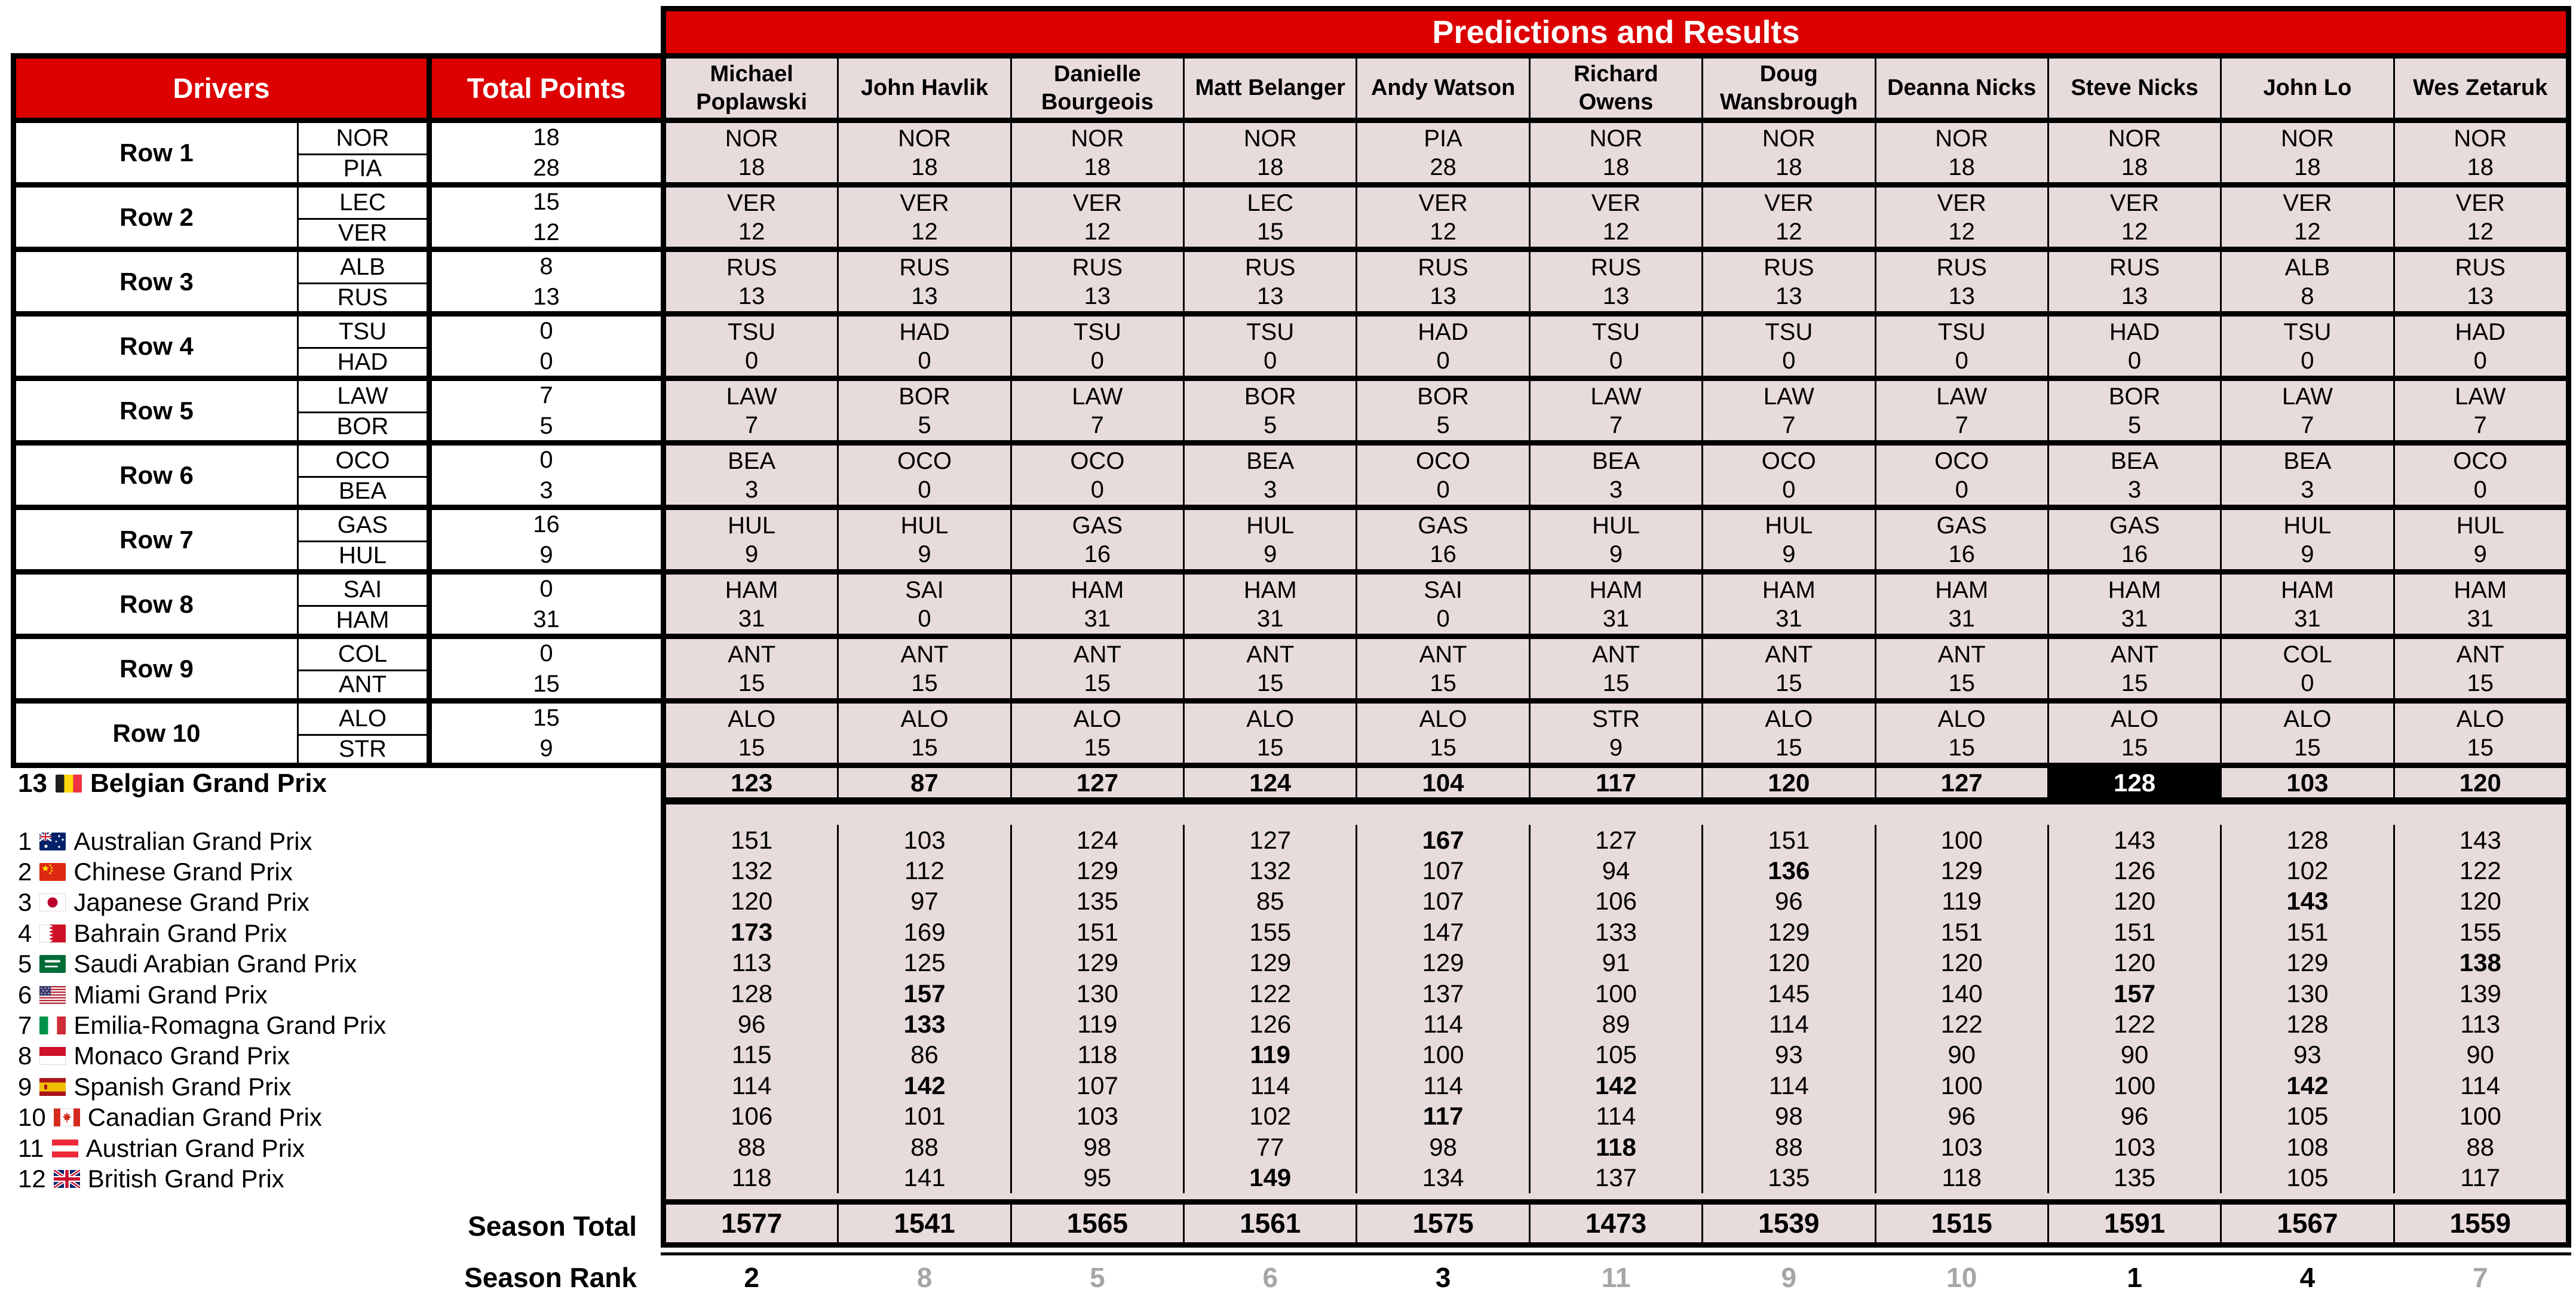  I want to click on row-label: Row 7, so click(155, 542).